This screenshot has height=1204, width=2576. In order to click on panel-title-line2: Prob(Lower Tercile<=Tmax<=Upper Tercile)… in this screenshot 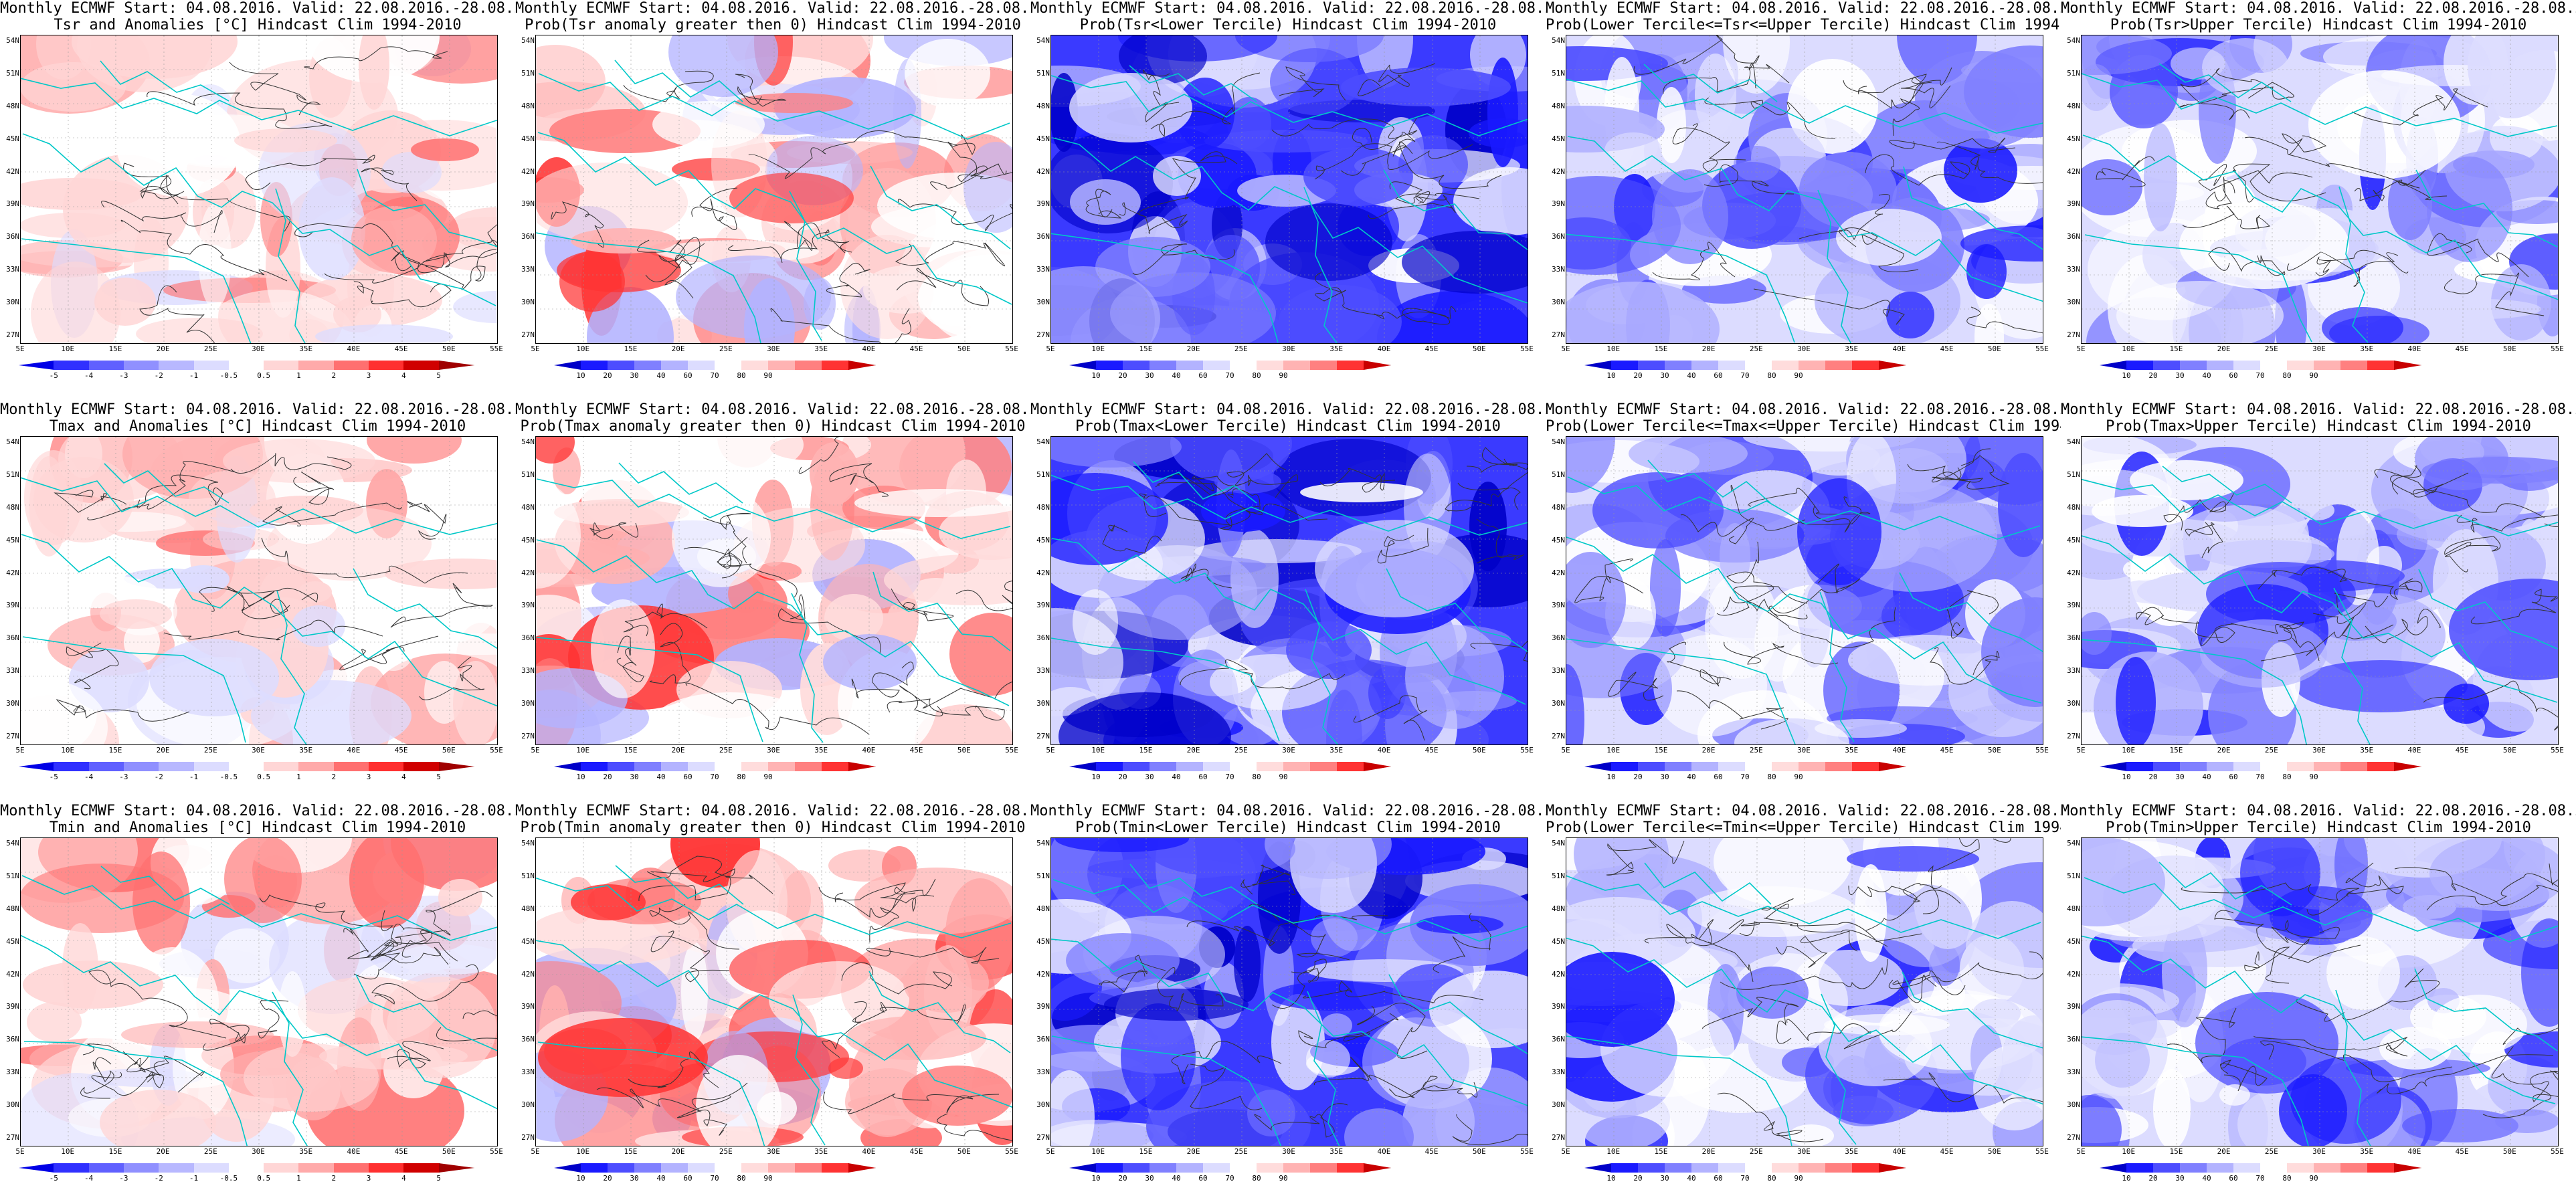, I will do `click(1803, 426)`.